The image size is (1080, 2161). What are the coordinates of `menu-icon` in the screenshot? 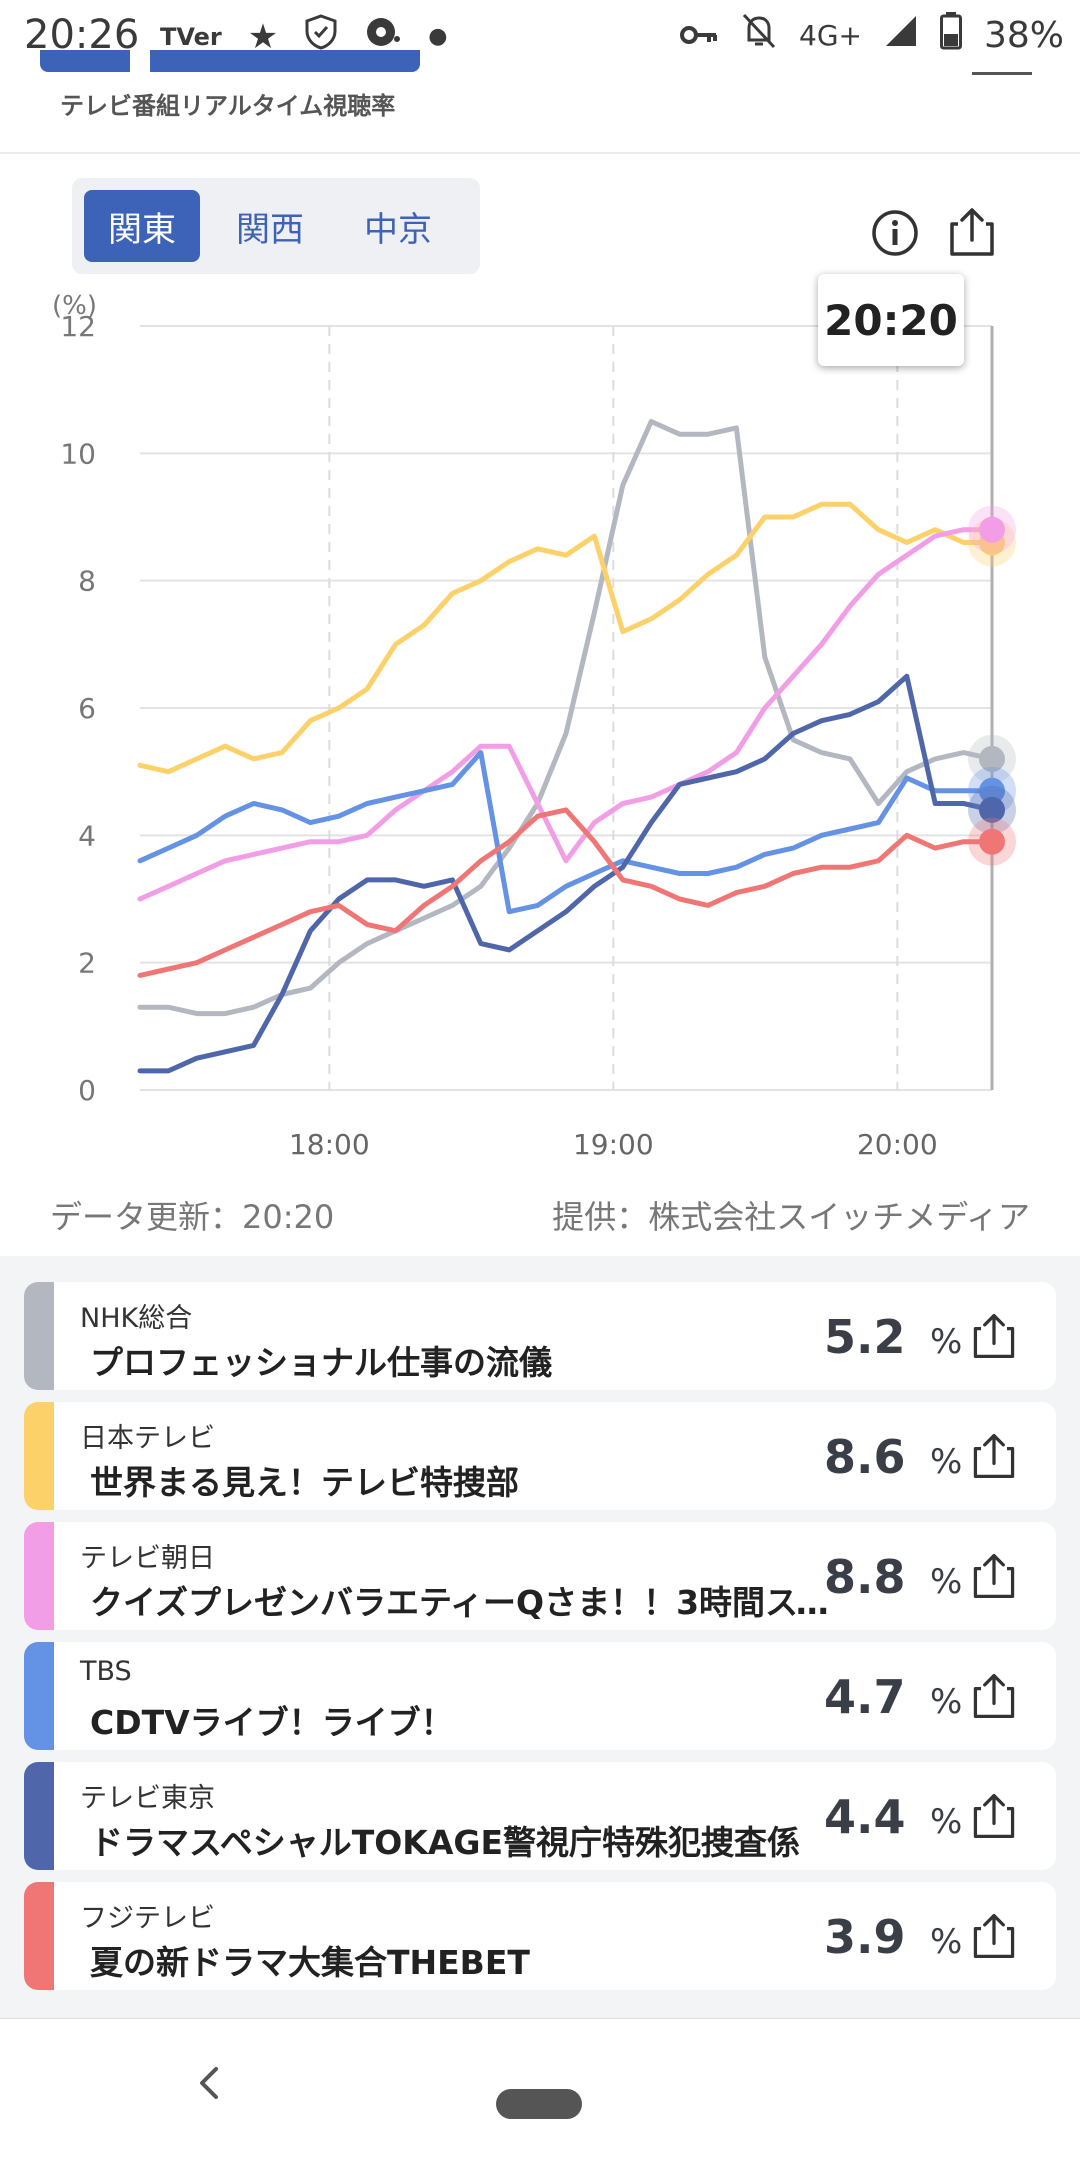 It's located at (1002, 73).